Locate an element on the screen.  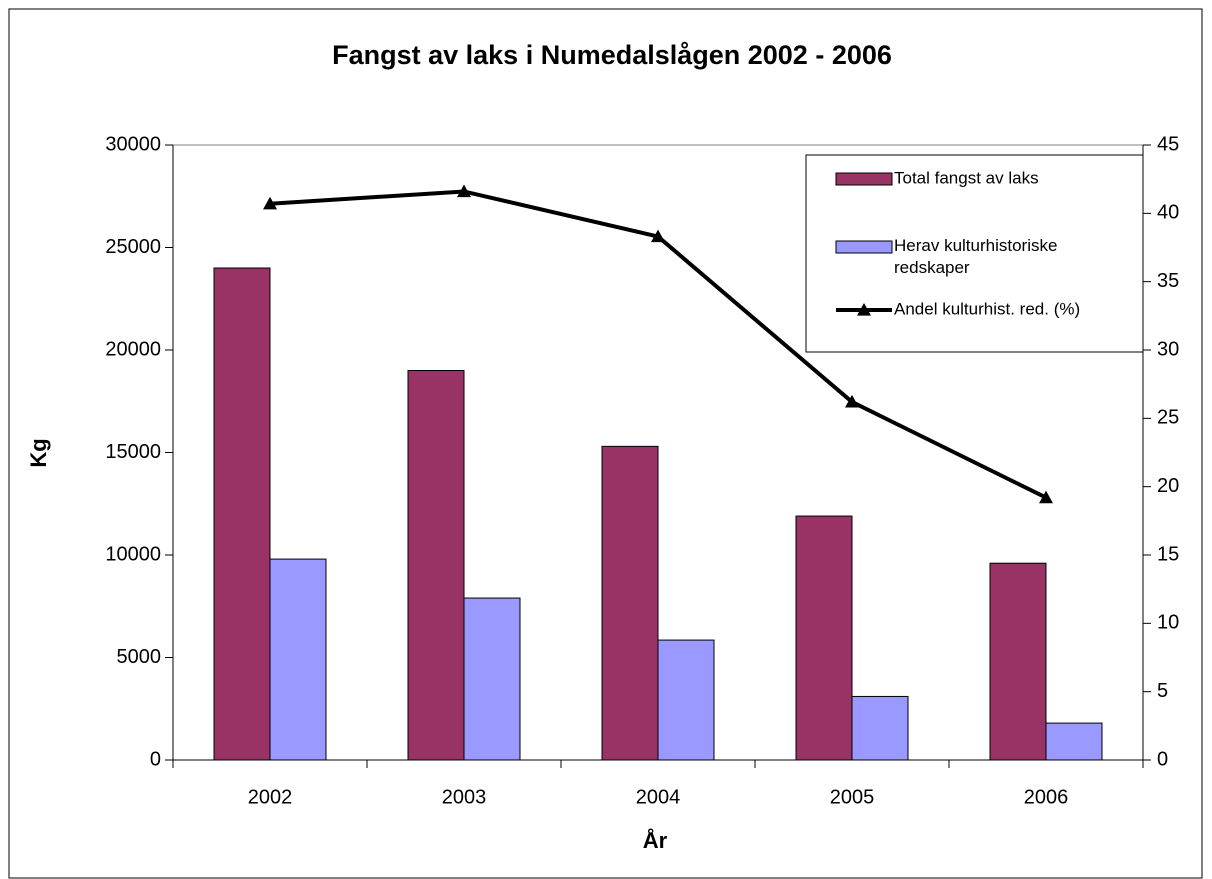
y-tick-label: 15000 is located at coordinates (133, 452).